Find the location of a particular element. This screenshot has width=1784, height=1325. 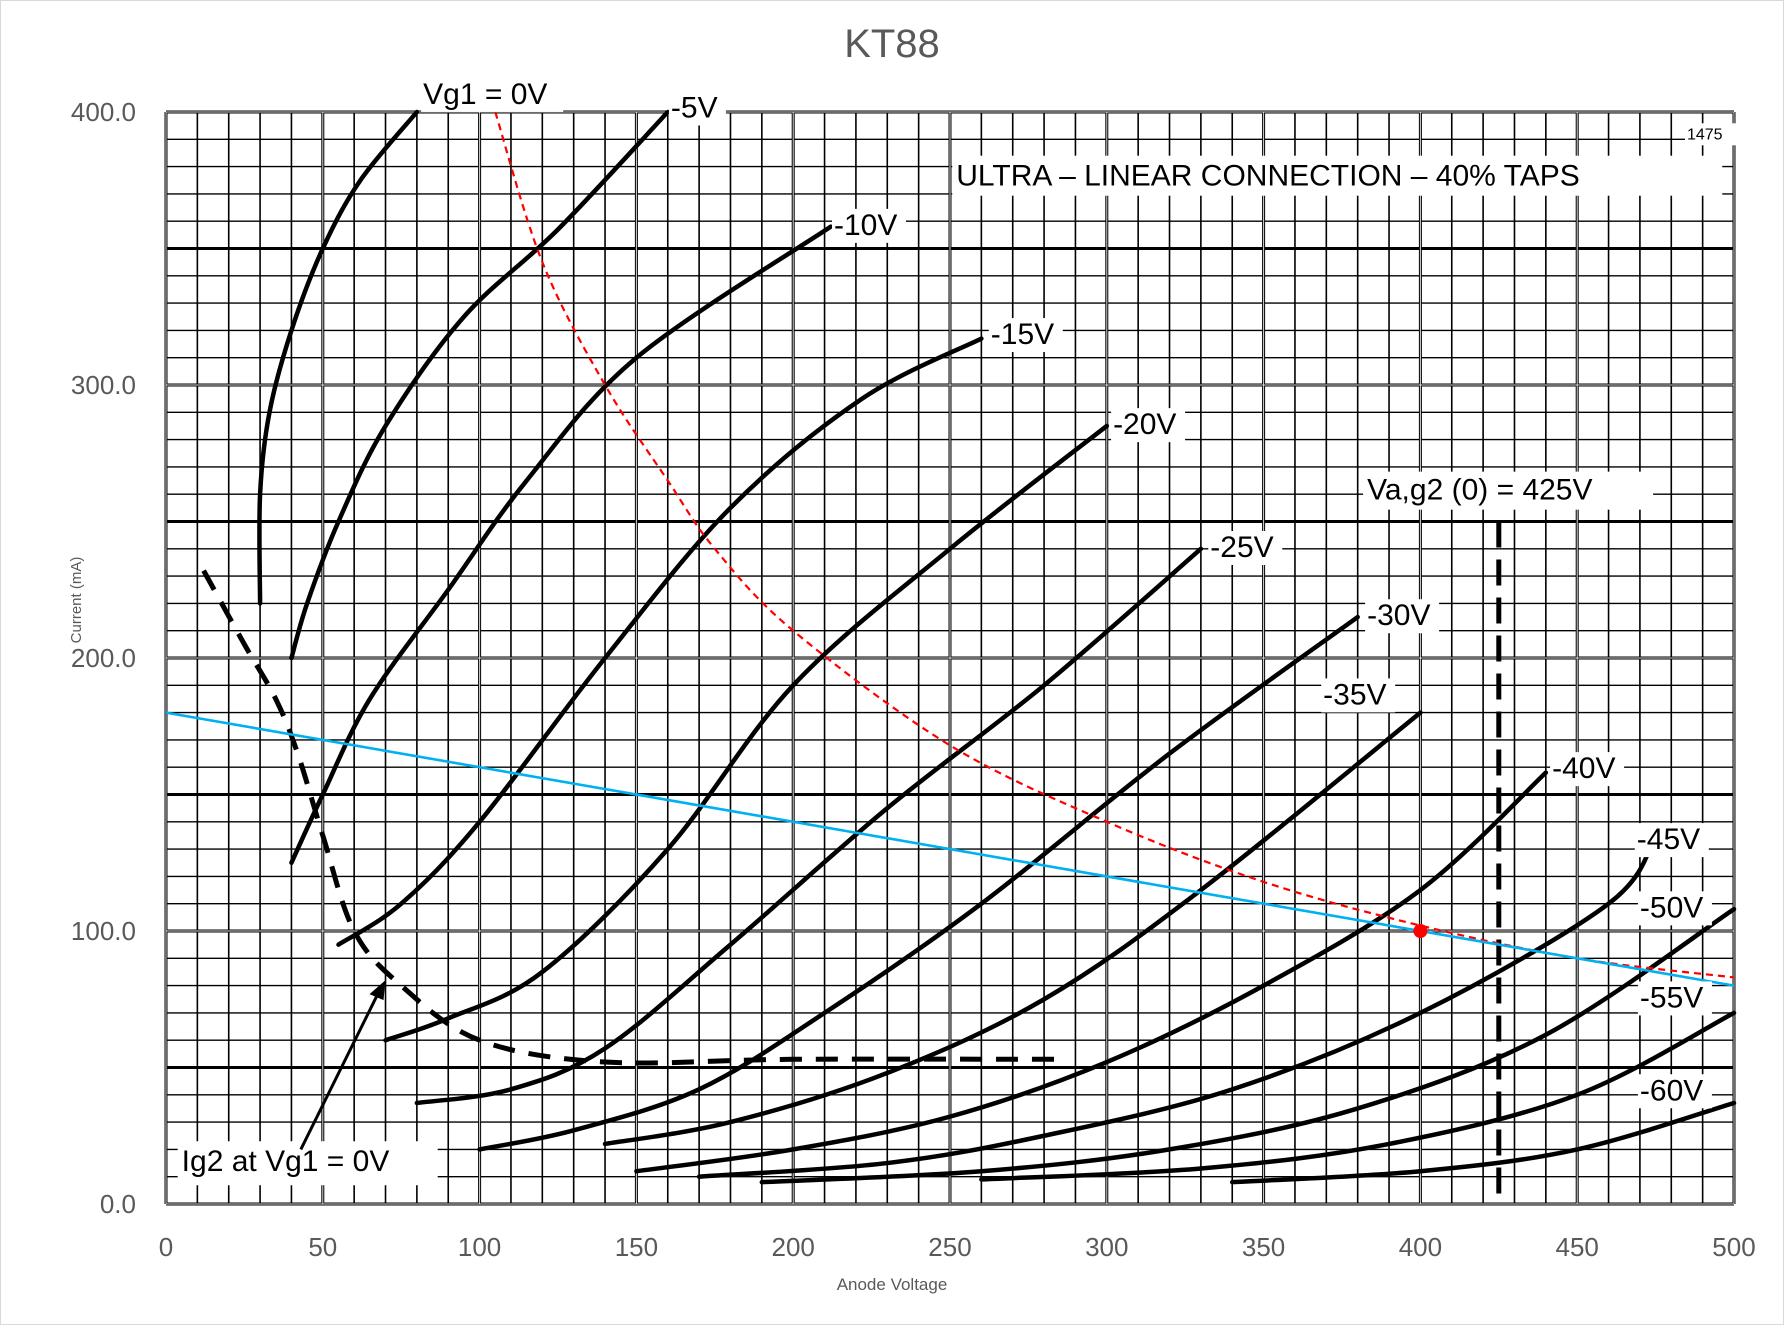

ig2-arrow-head is located at coordinates (377, 990).